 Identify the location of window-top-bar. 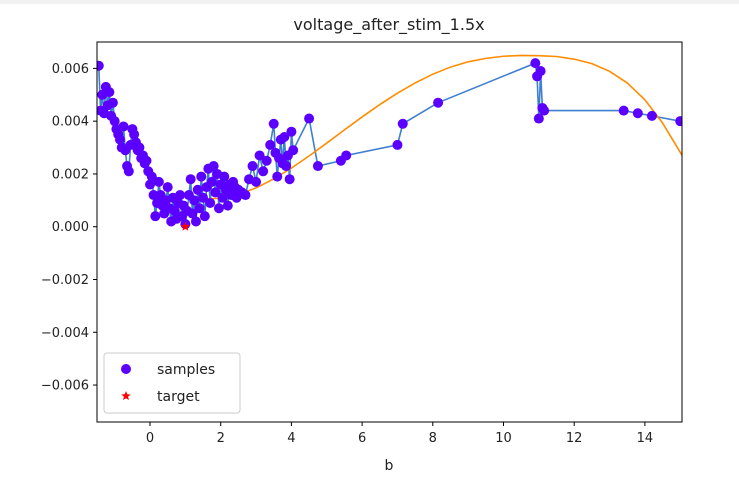
(369, 2).